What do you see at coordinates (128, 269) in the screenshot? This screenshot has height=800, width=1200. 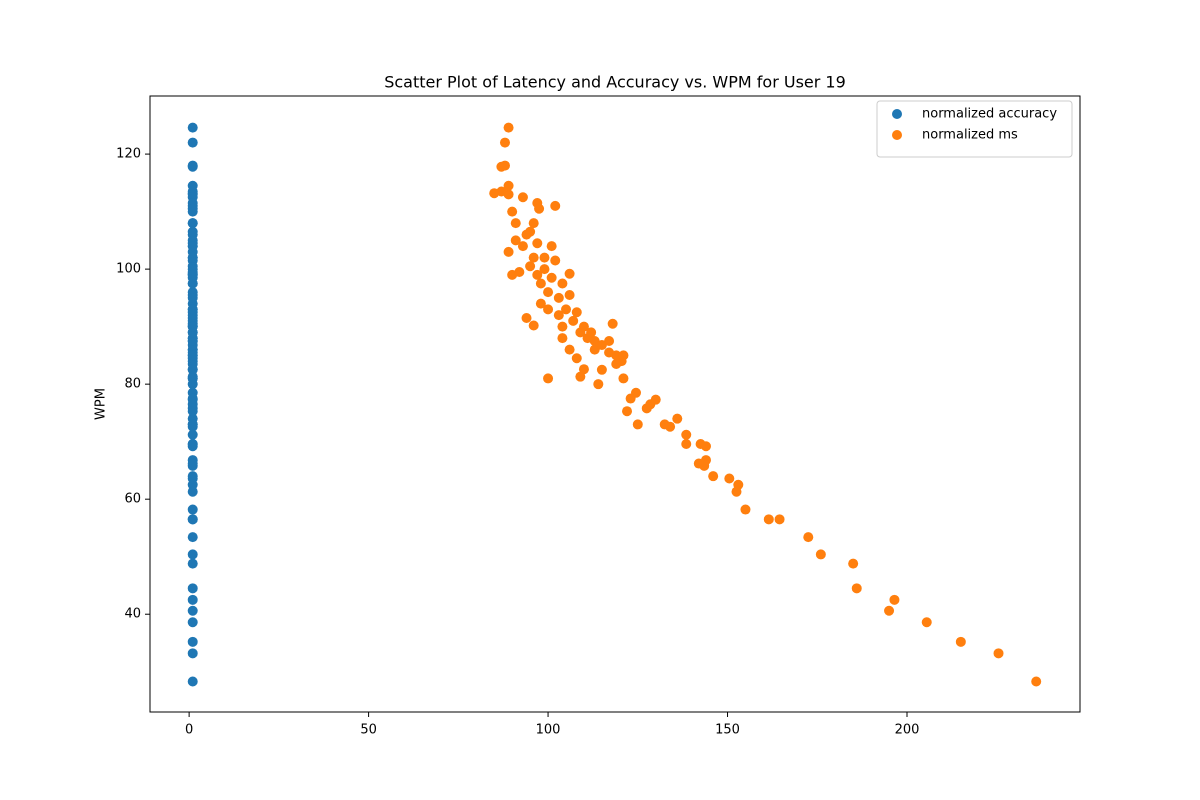 I see `y-tick-label: 100` at bounding box center [128, 269].